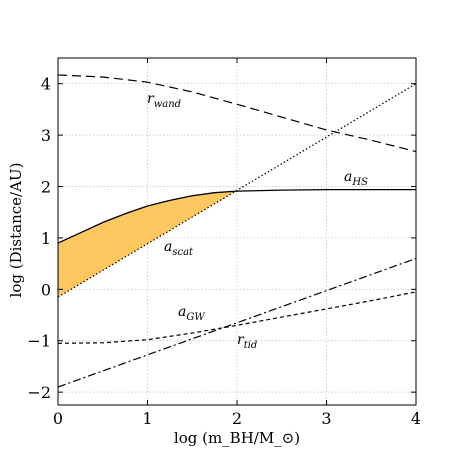 The width and height of the screenshot is (463, 463). Describe the element at coordinates (237, 317) in the screenshot. I see `series-r-tid` at that location.